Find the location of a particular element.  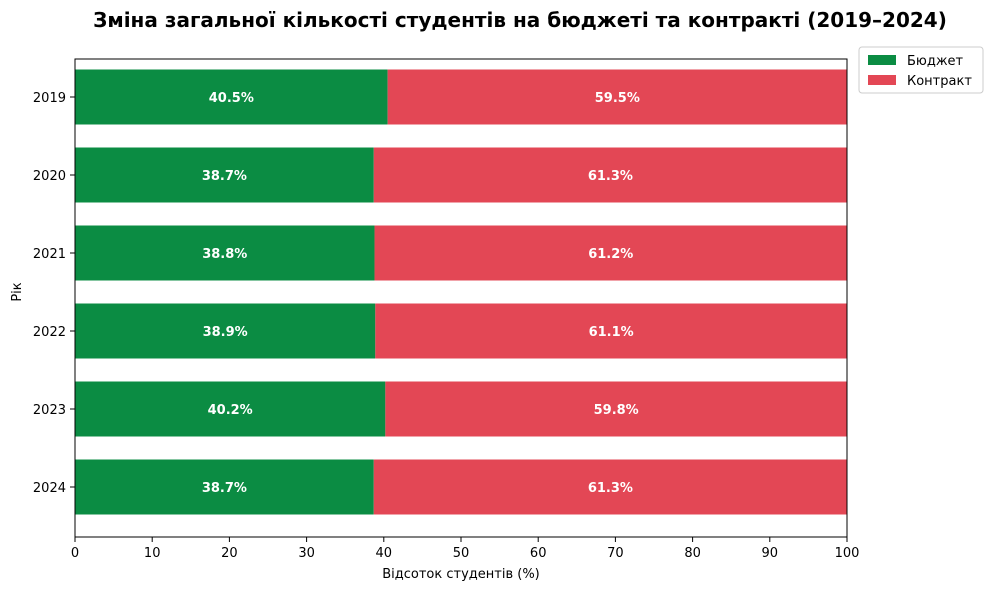

data-label-contract-2019: 59.5% is located at coordinates (617, 98).